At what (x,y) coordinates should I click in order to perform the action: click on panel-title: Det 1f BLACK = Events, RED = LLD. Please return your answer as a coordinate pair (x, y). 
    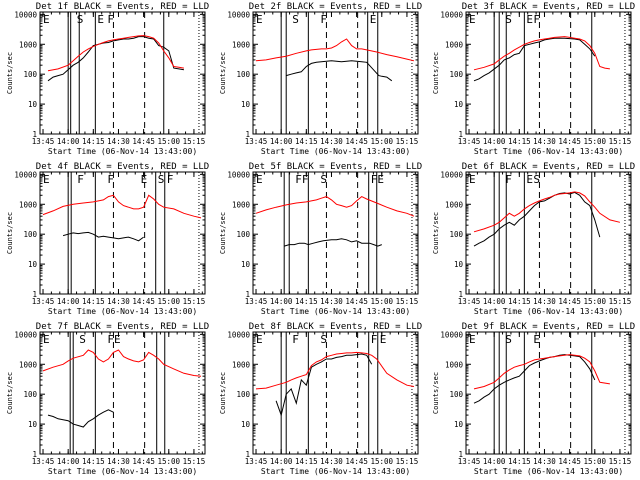
    Looking at the image, I should click on (122, 7).